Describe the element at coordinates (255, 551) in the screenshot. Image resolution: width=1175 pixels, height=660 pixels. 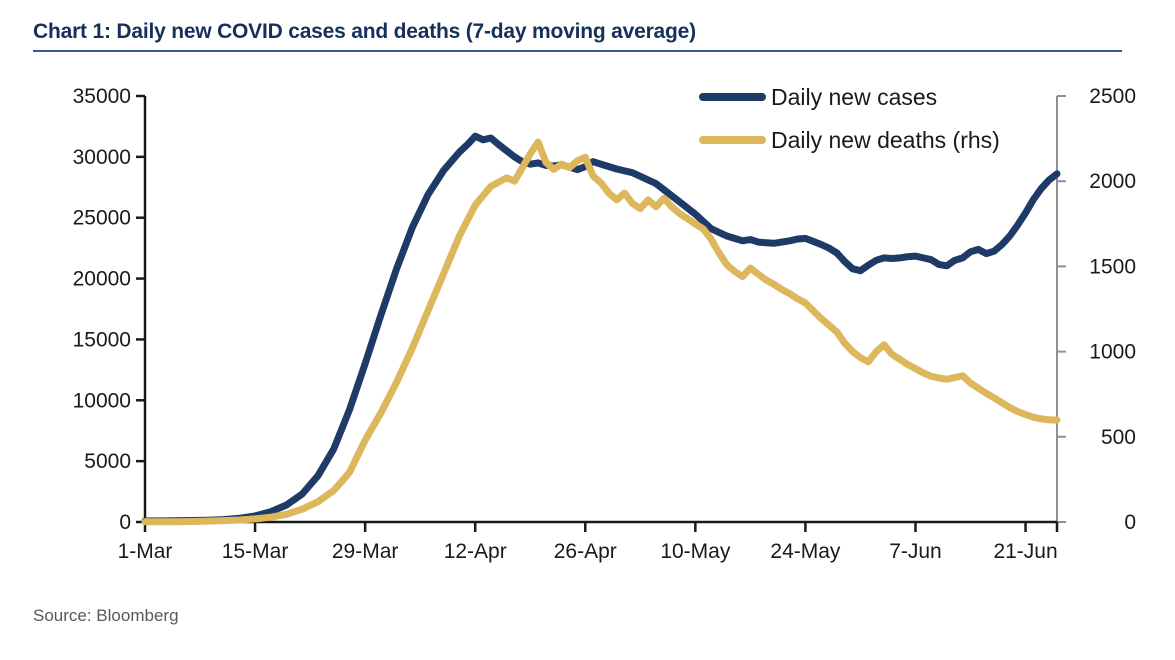
I see `x-axis-tick-label: 15-Mar` at that location.